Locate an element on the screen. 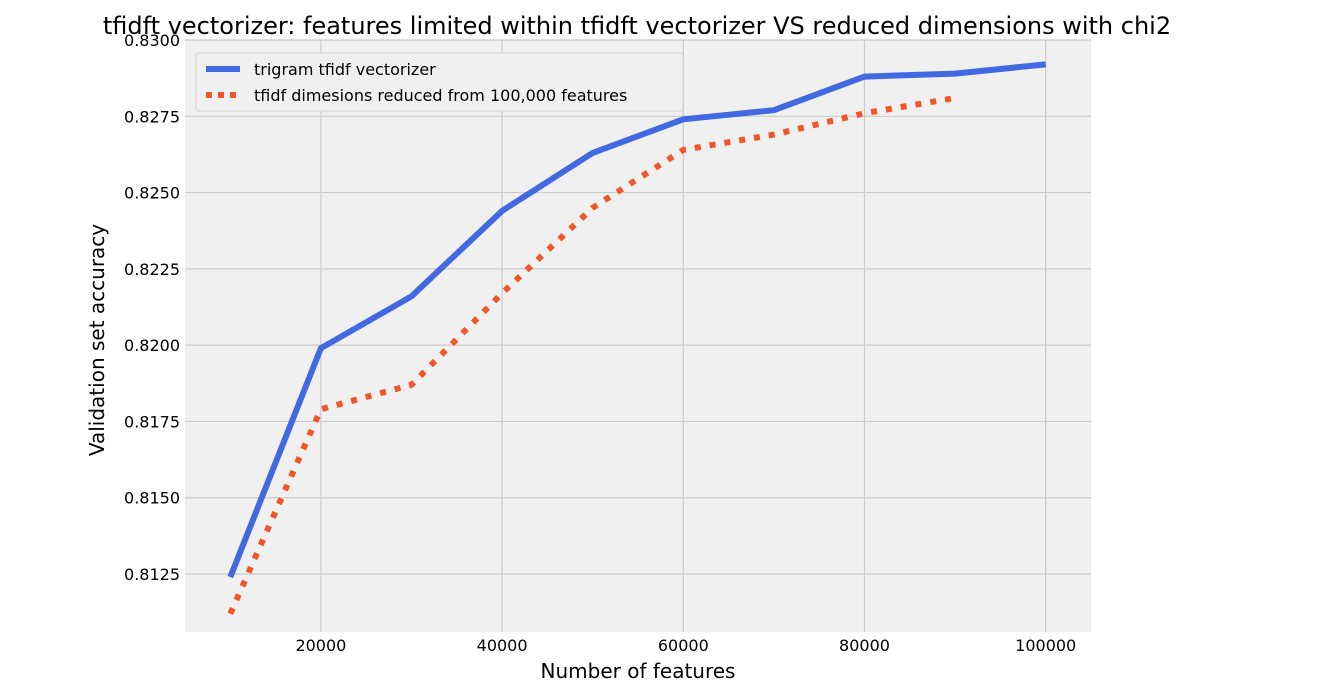 The height and width of the screenshot is (700, 1336). y-tick-label: 0.8225 is located at coordinates (152, 269).